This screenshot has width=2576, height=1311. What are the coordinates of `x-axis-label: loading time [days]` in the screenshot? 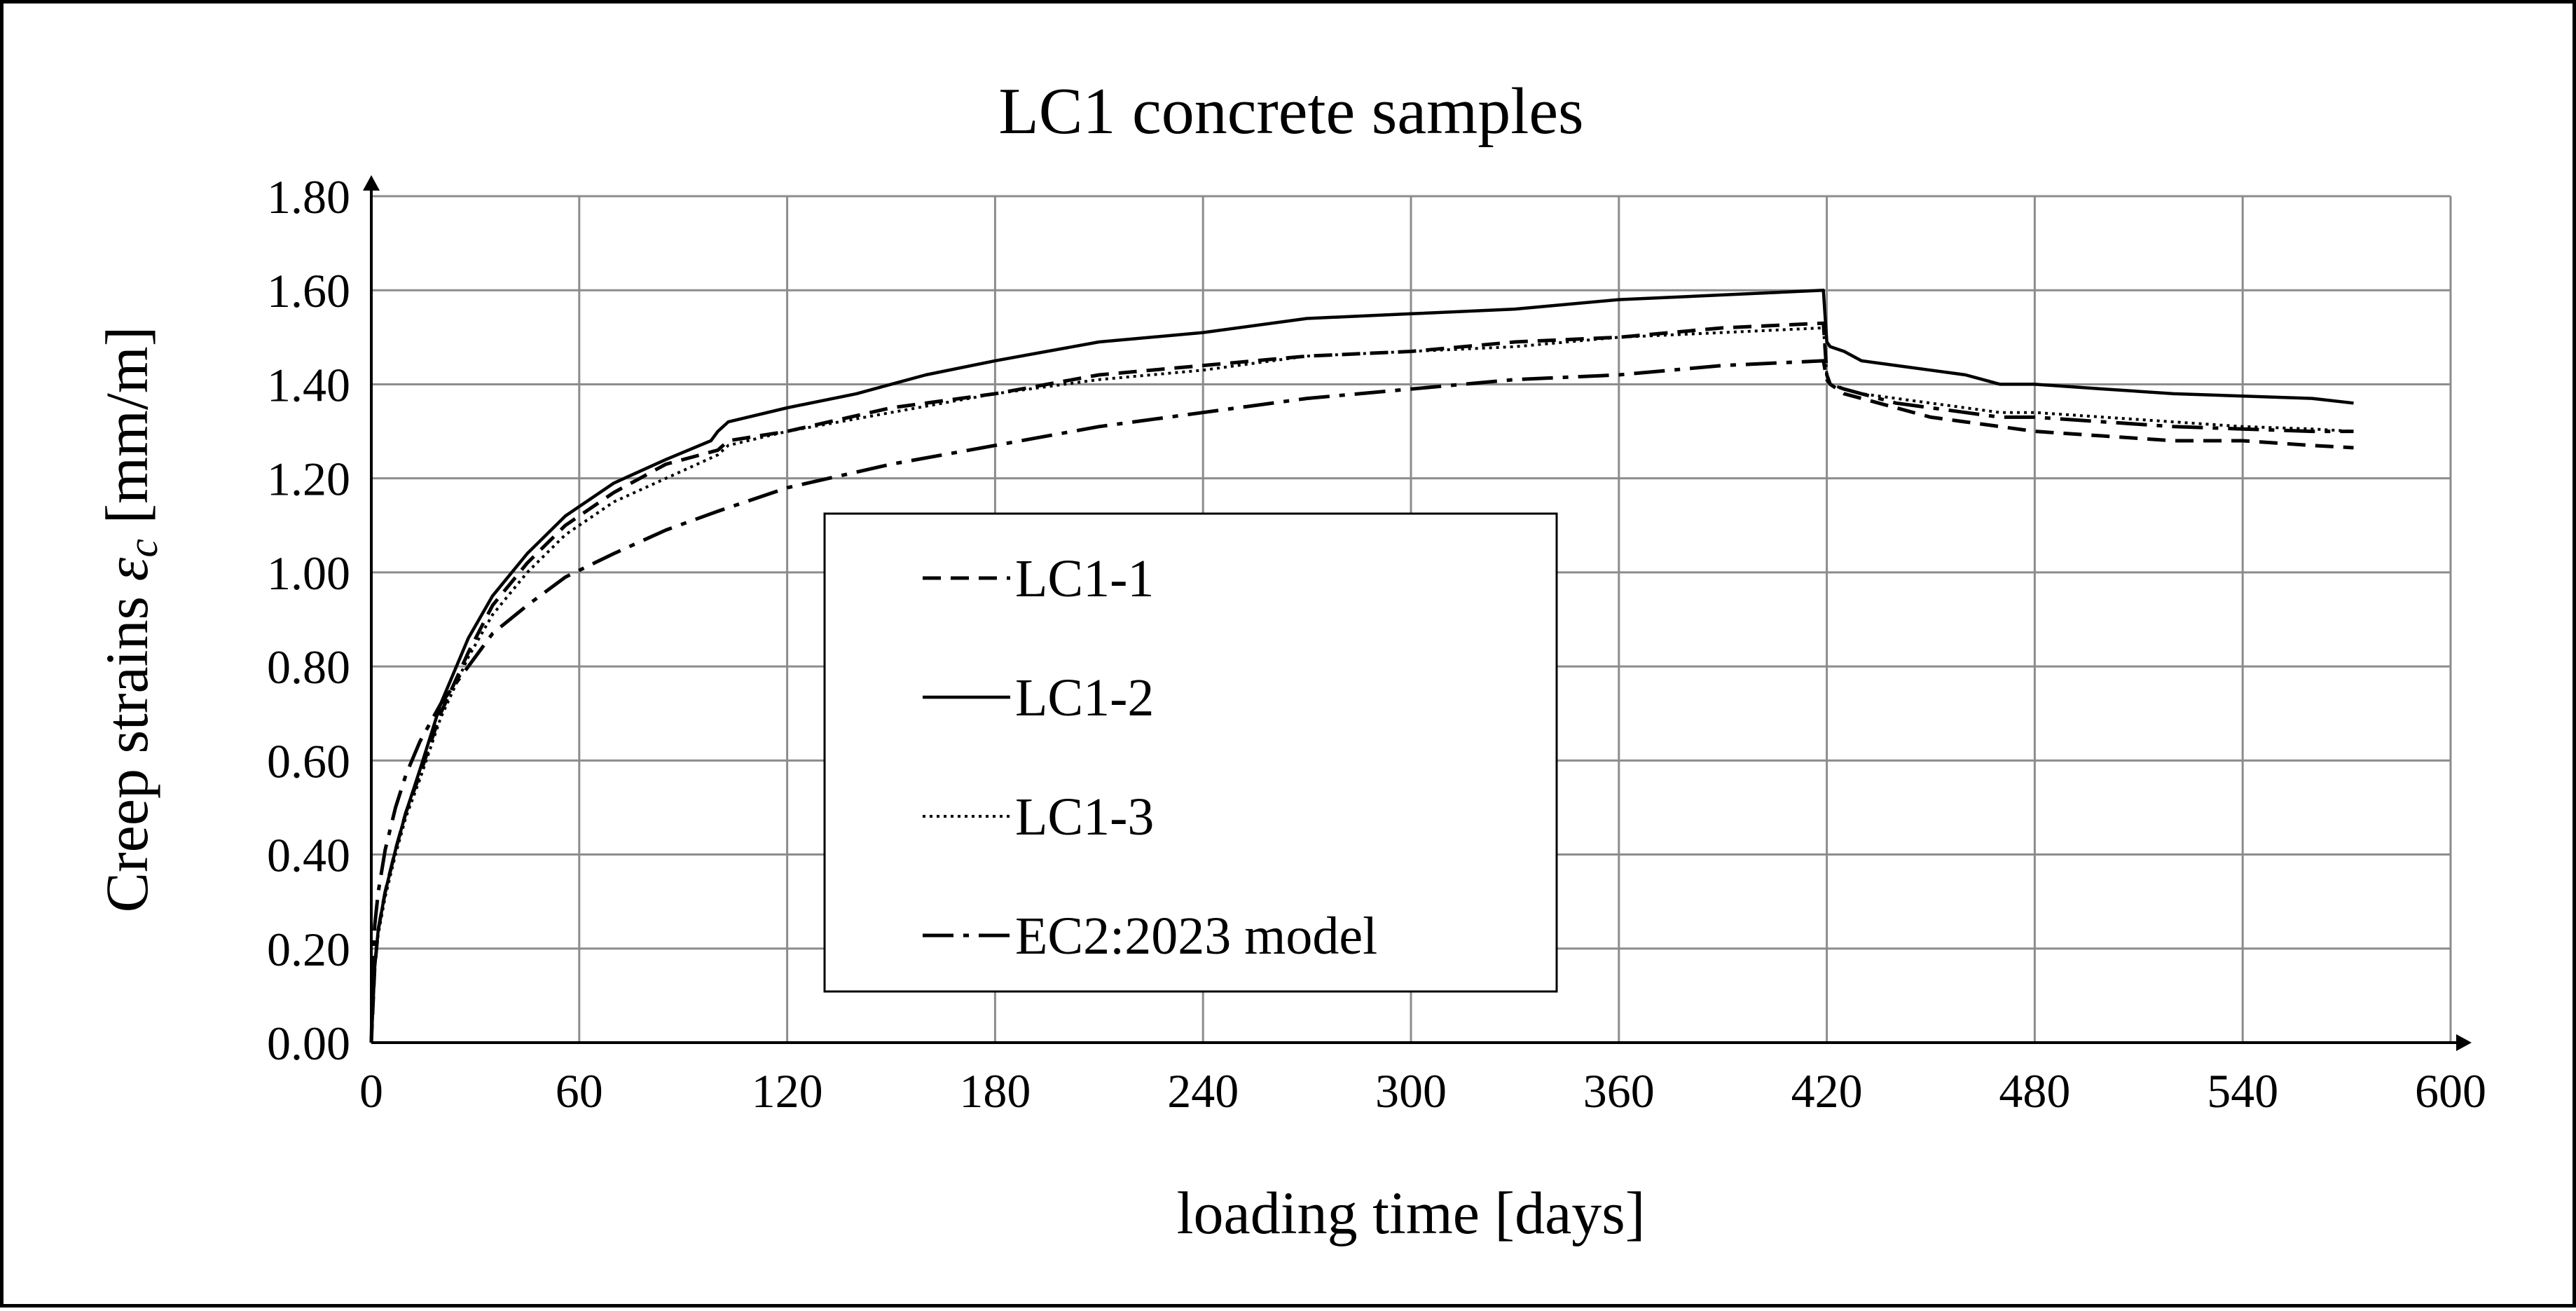 It's located at (1411, 1213).